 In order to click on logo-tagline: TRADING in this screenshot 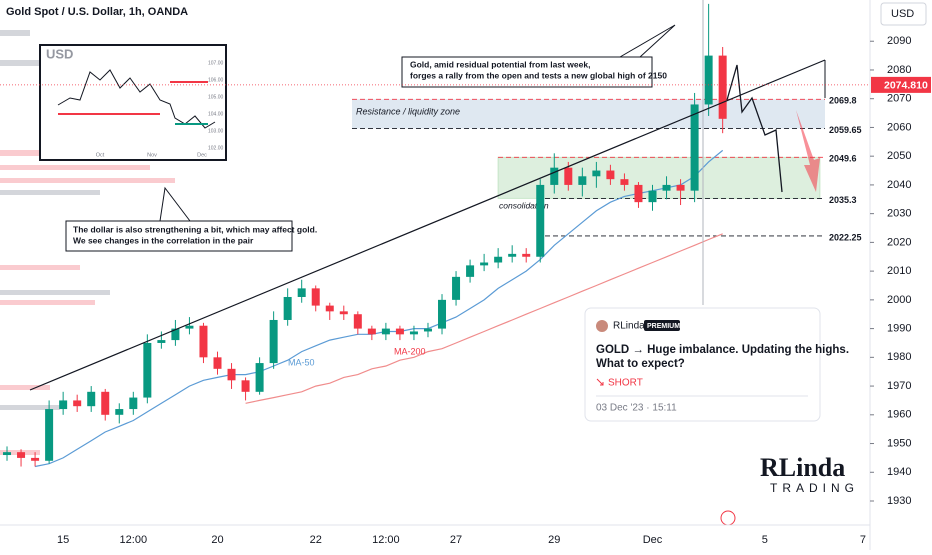, I will do `click(814, 488)`.